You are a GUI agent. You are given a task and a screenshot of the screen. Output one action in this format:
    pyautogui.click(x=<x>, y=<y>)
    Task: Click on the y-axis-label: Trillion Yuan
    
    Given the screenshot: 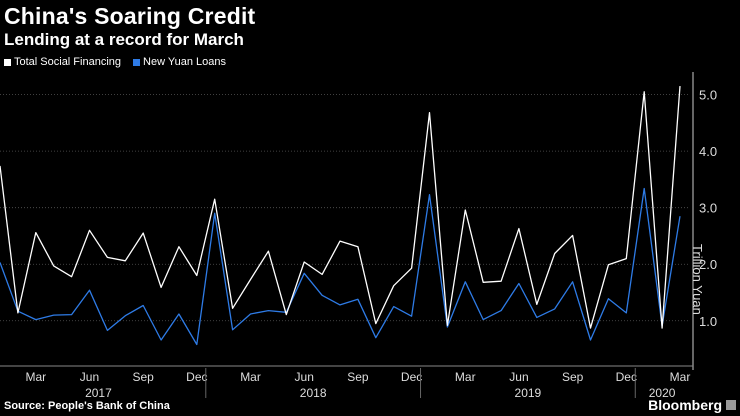 What is the action you would take?
    pyautogui.click(x=697, y=279)
    